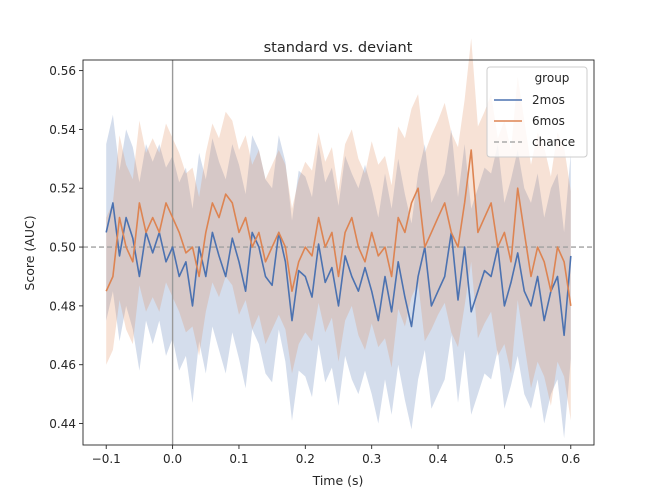 The height and width of the screenshot is (504, 660). I want to click on x-axis-label: Time (s), so click(338, 480).